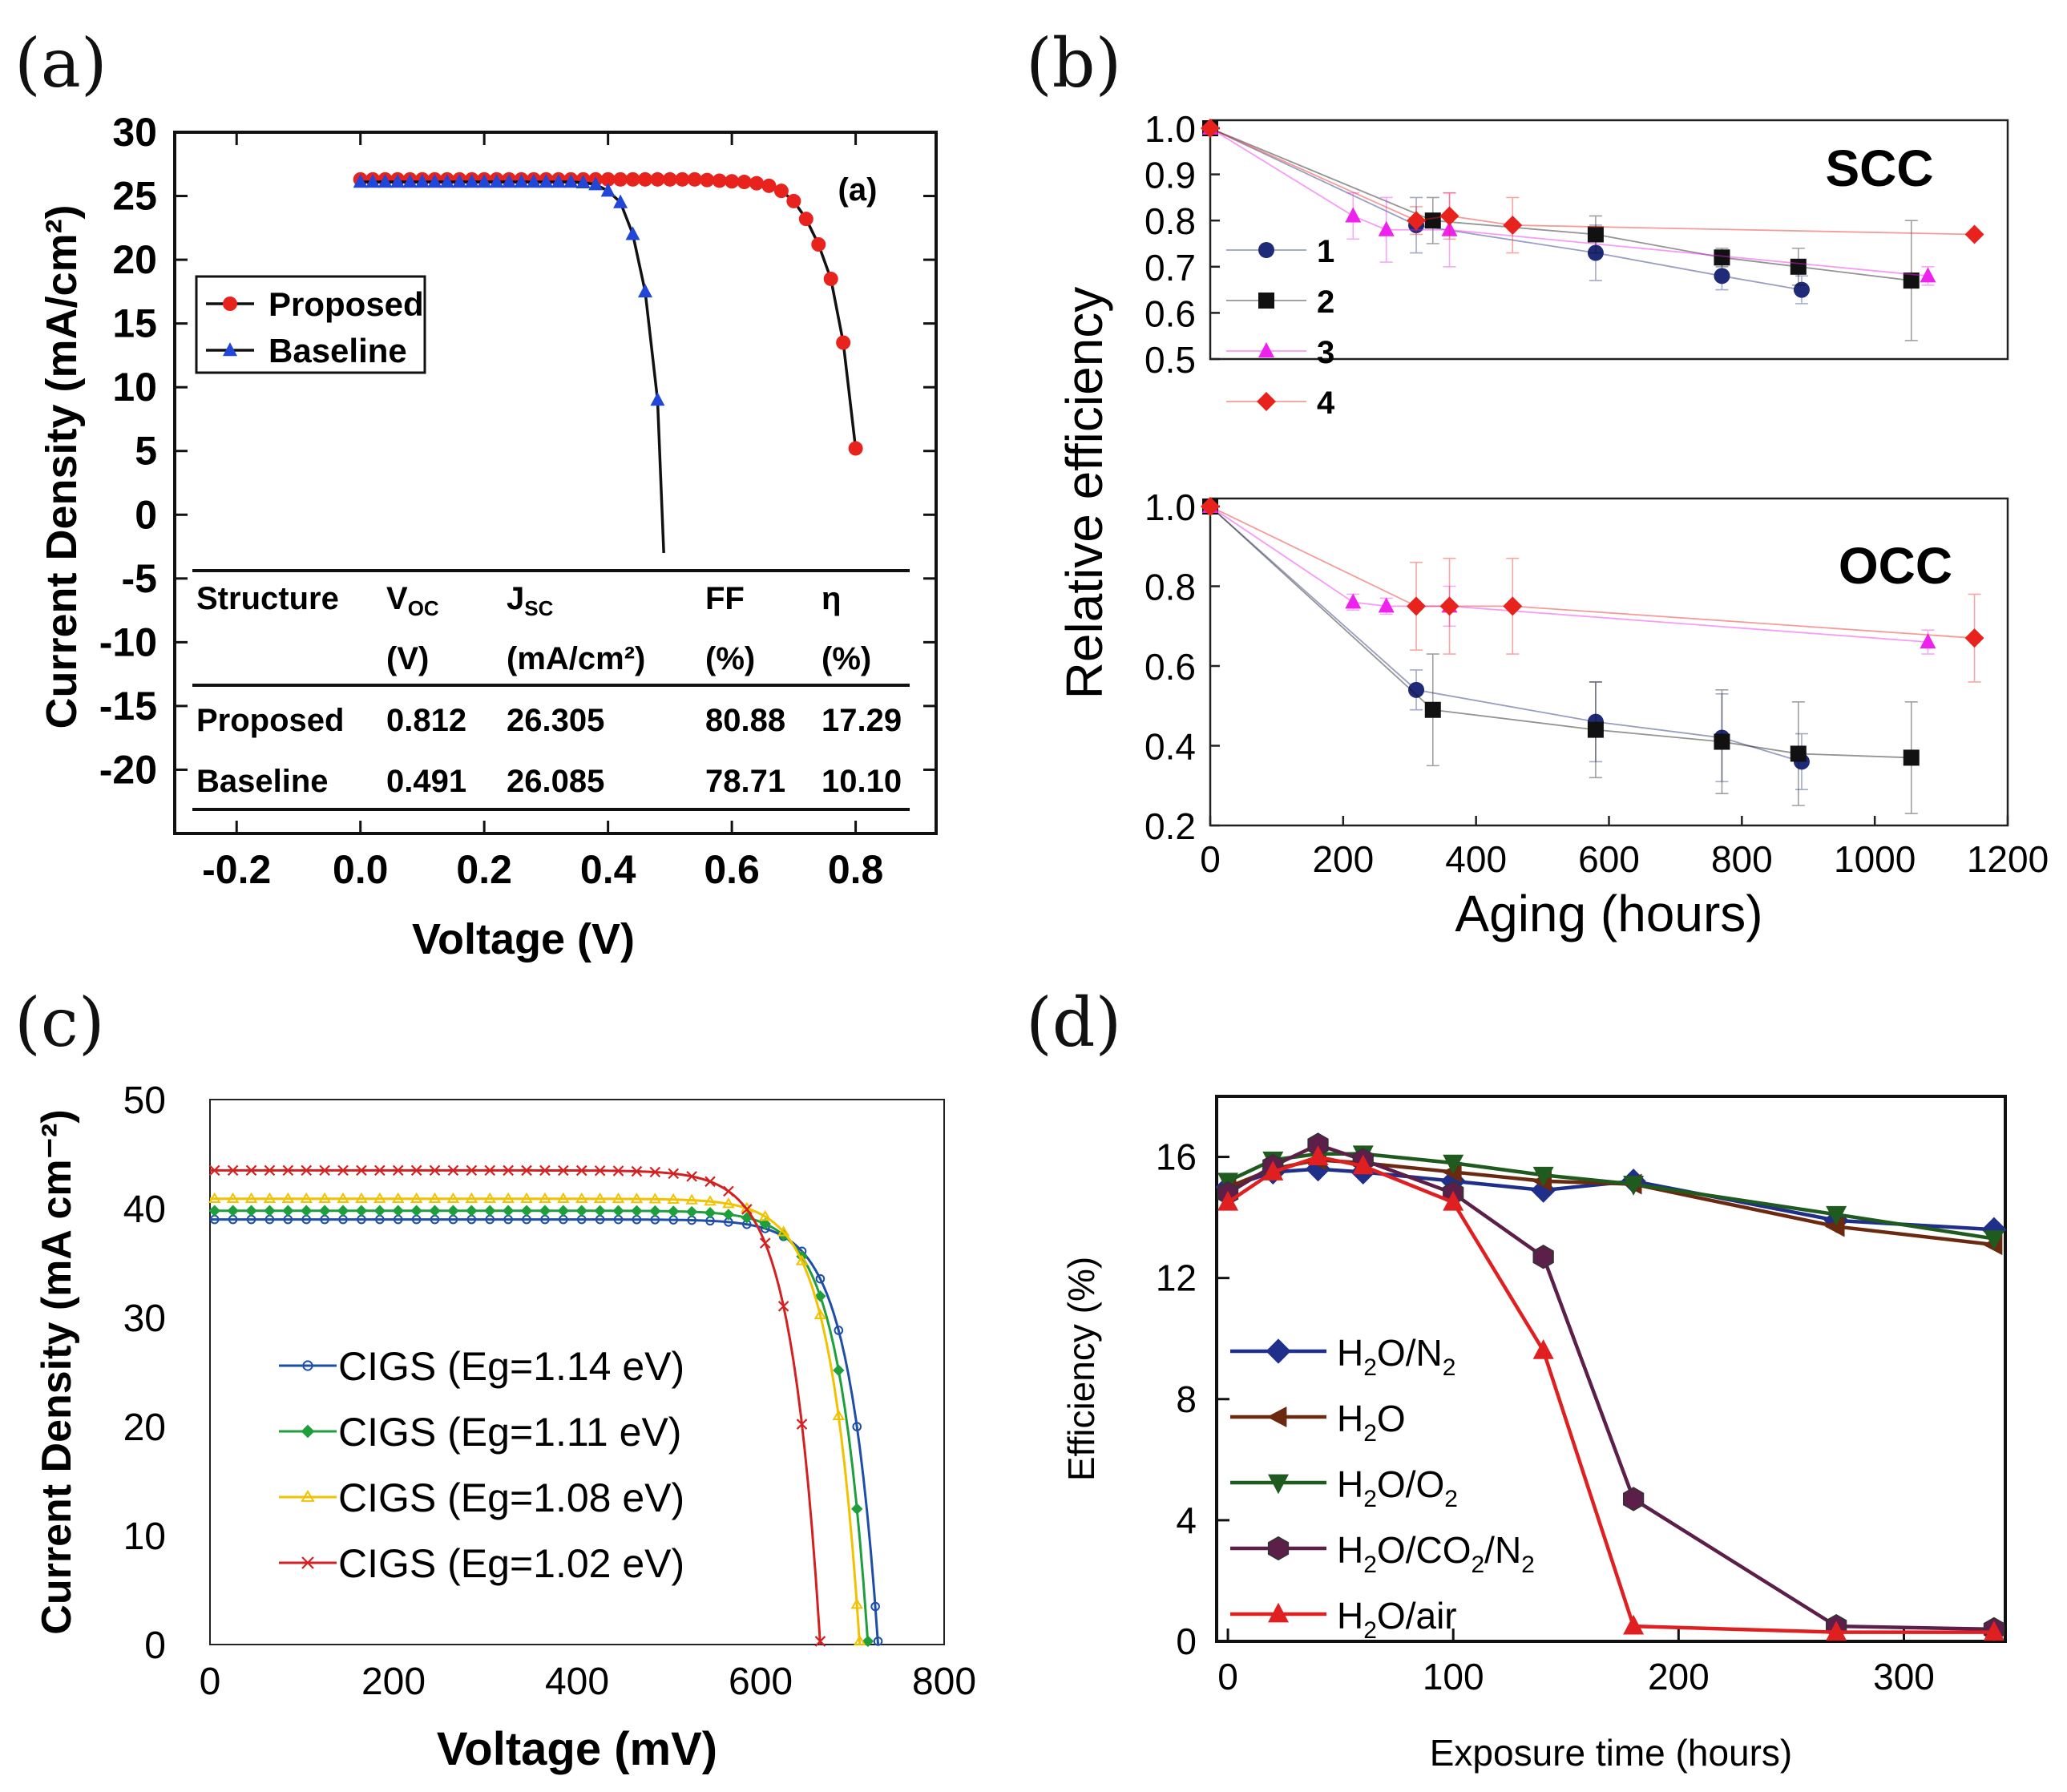 The width and height of the screenshot is (2067, 1792). I want to click on y-tick-label: 15, so click(134, 324).